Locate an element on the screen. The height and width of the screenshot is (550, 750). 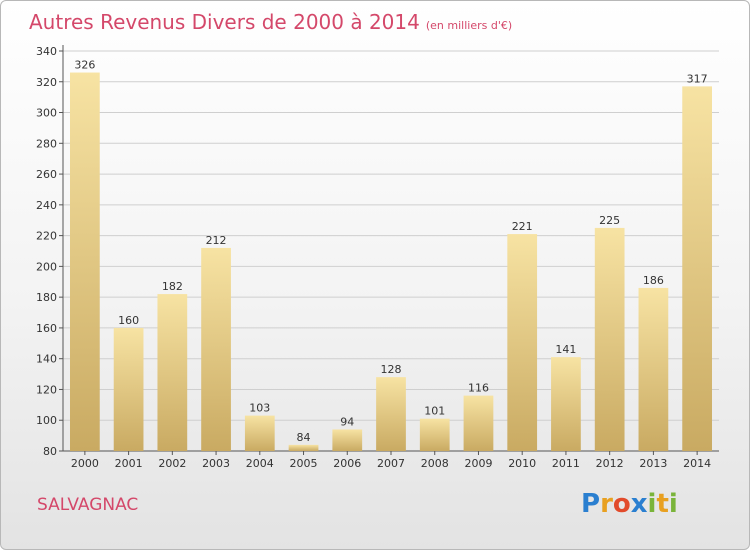
data-label-2008: 101 is located at coordinates (434, 411).